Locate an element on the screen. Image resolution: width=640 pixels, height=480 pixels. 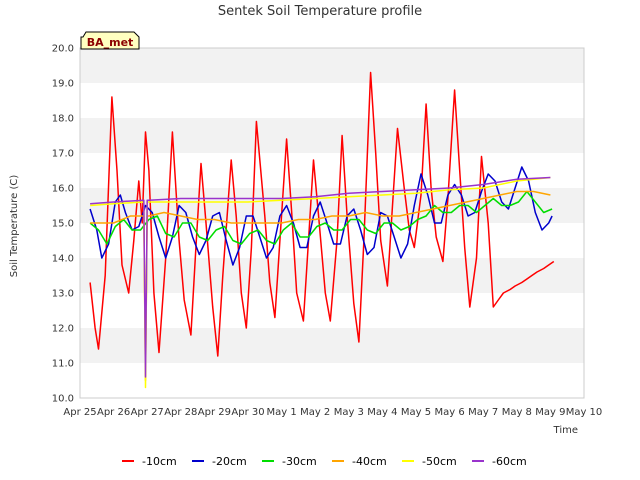
legend-label: -60cm is located at coordinates (509, 461).